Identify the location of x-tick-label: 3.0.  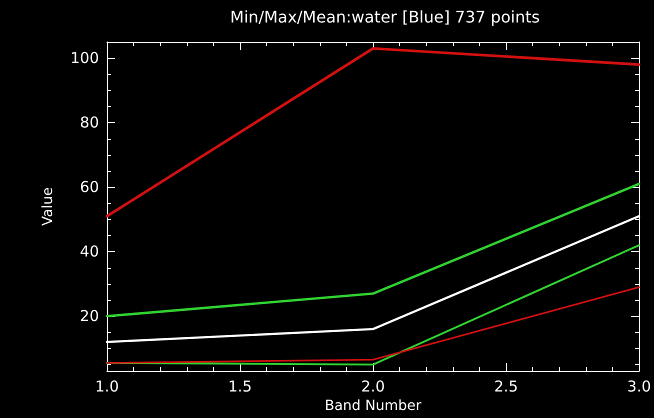
(639, 387).